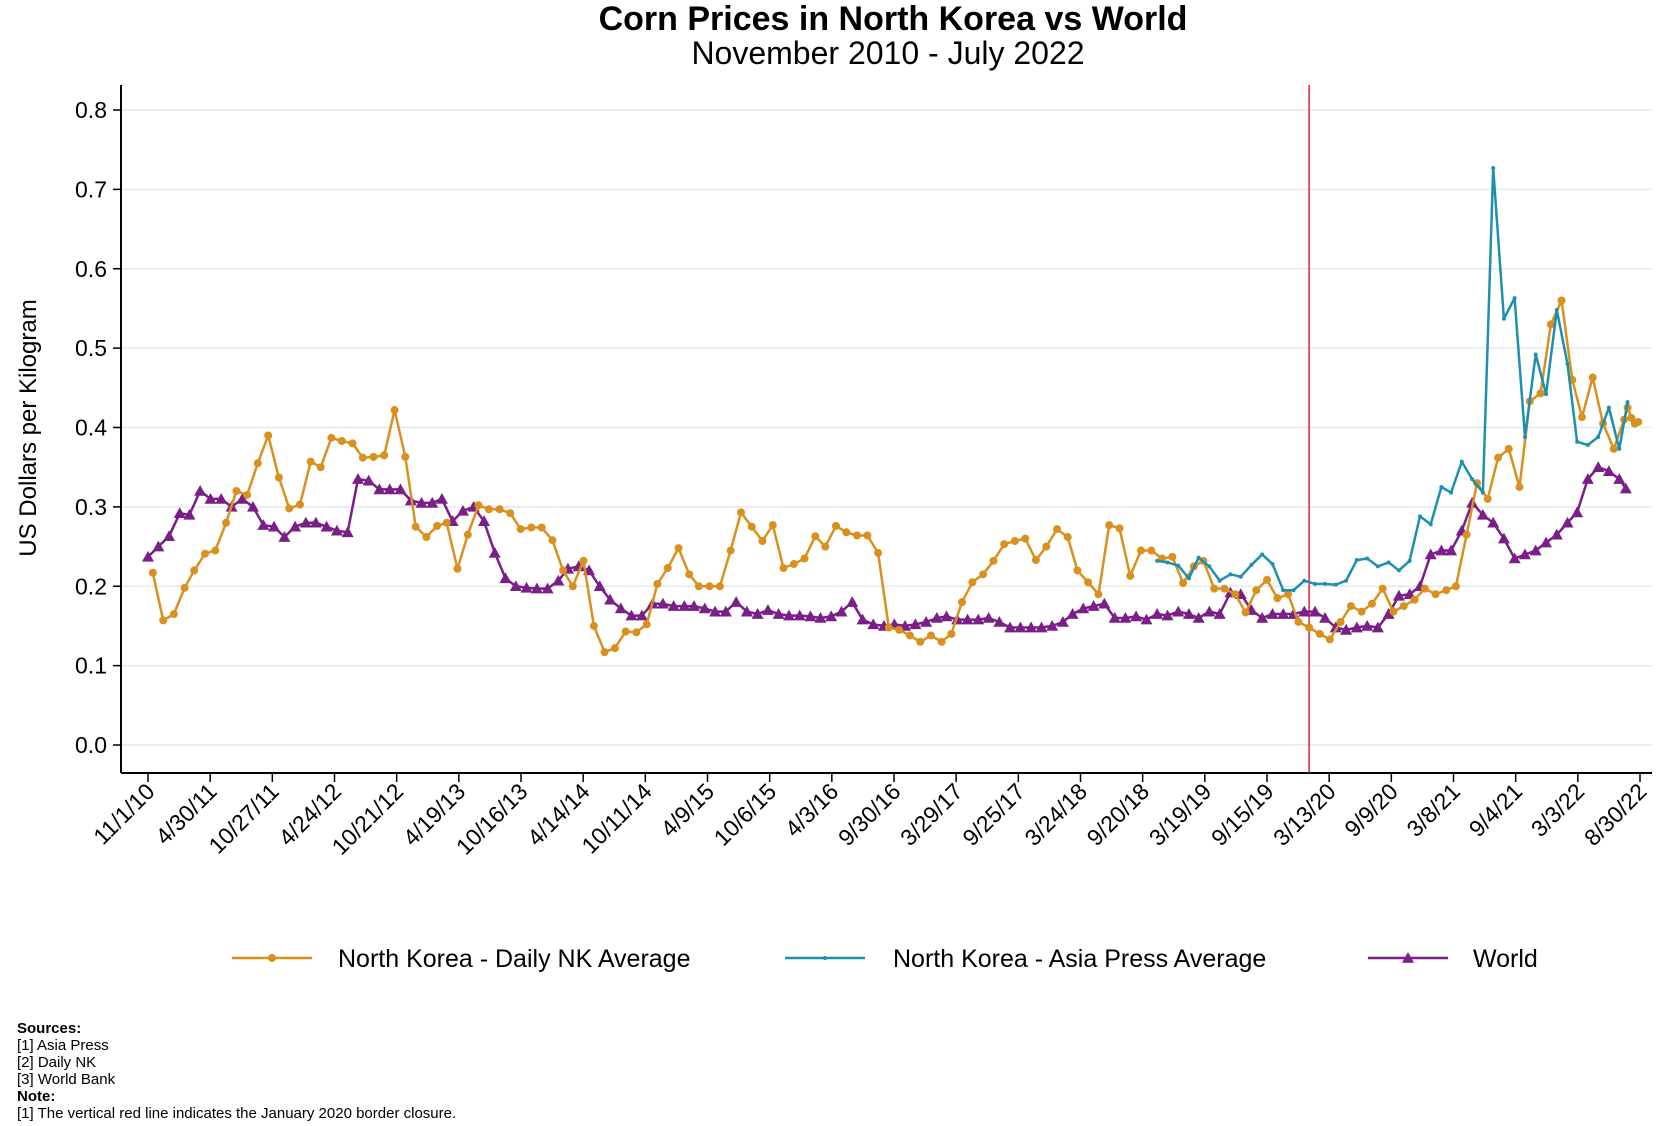 This screenshot has height=1126, width=1670. I want to click on y-tick-label: 0.7, so click(91, 189).